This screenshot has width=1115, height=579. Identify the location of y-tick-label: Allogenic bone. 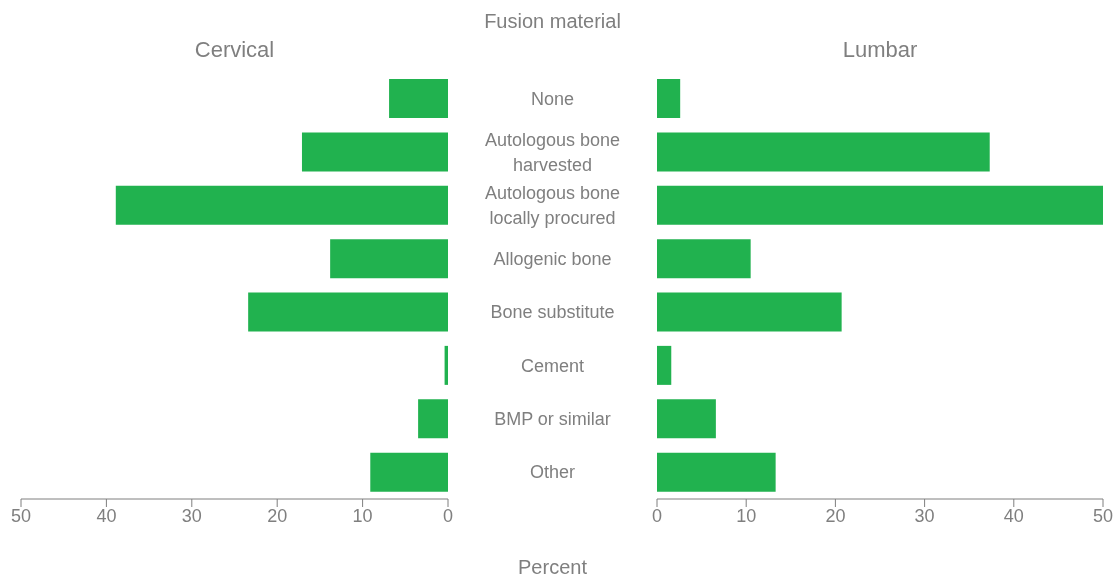
(552, 258).